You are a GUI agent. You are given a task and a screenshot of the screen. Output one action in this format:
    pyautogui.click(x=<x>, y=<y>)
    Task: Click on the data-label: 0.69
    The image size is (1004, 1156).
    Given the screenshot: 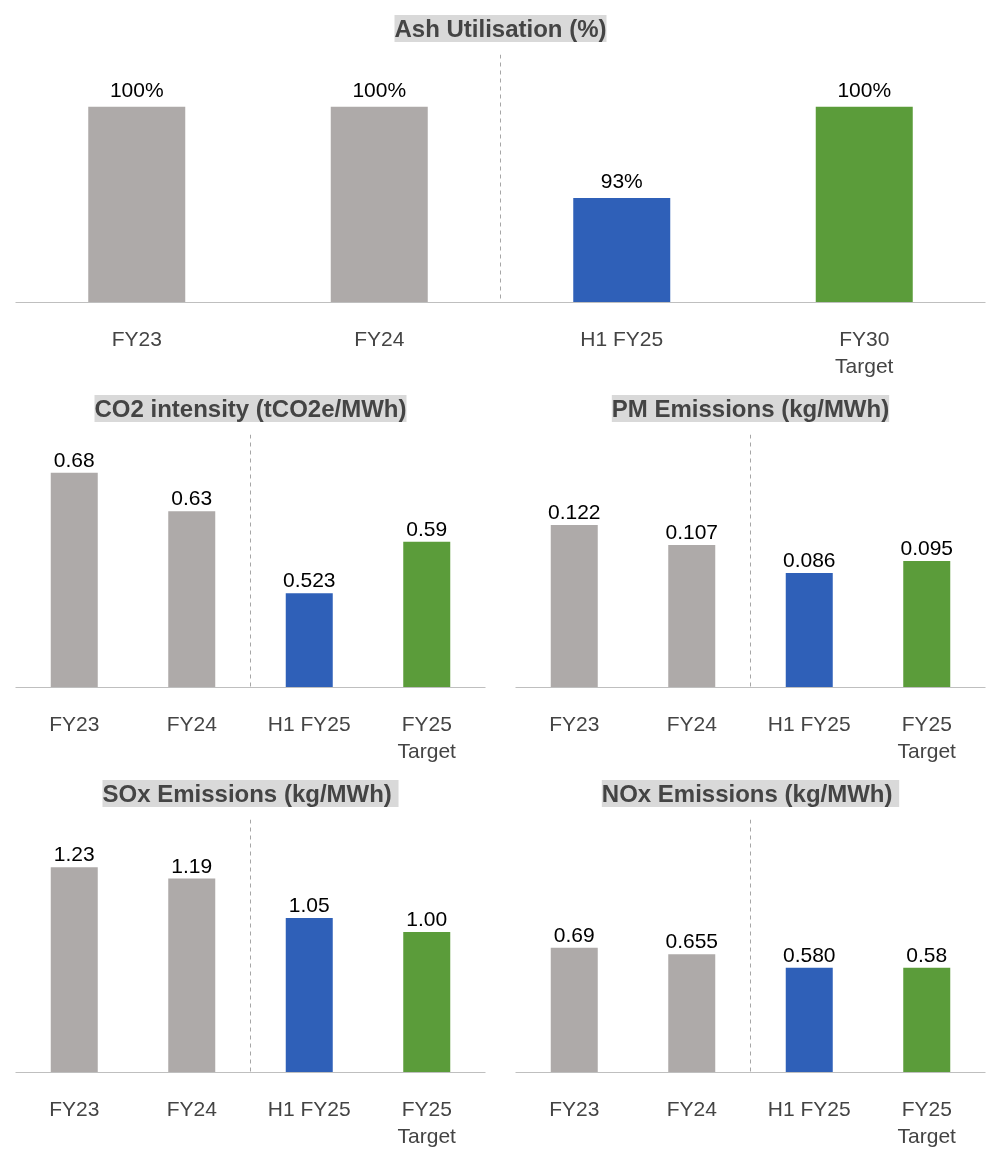 What is the action you would take?
    pyautogui.click(x=574, y=934)
    